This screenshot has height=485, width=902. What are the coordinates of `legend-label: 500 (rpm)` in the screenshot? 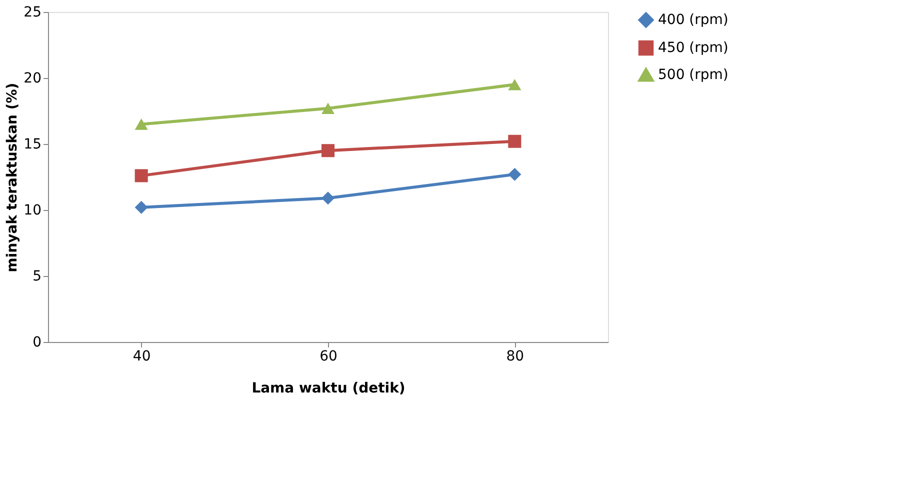 It's located at (693, 75).